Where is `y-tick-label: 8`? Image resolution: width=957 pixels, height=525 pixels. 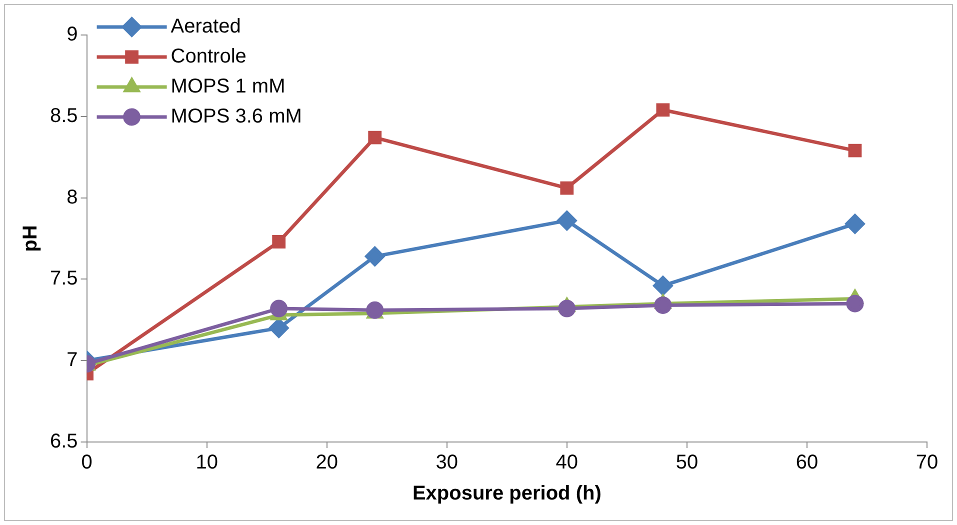 y-tick-label: 8 is located at coordinates (72, 197).